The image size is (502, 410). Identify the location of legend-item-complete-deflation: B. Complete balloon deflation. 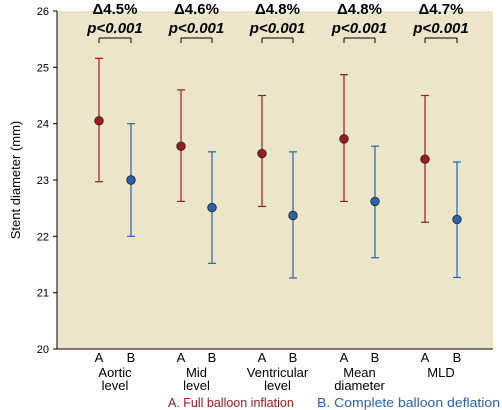
(408, 403).